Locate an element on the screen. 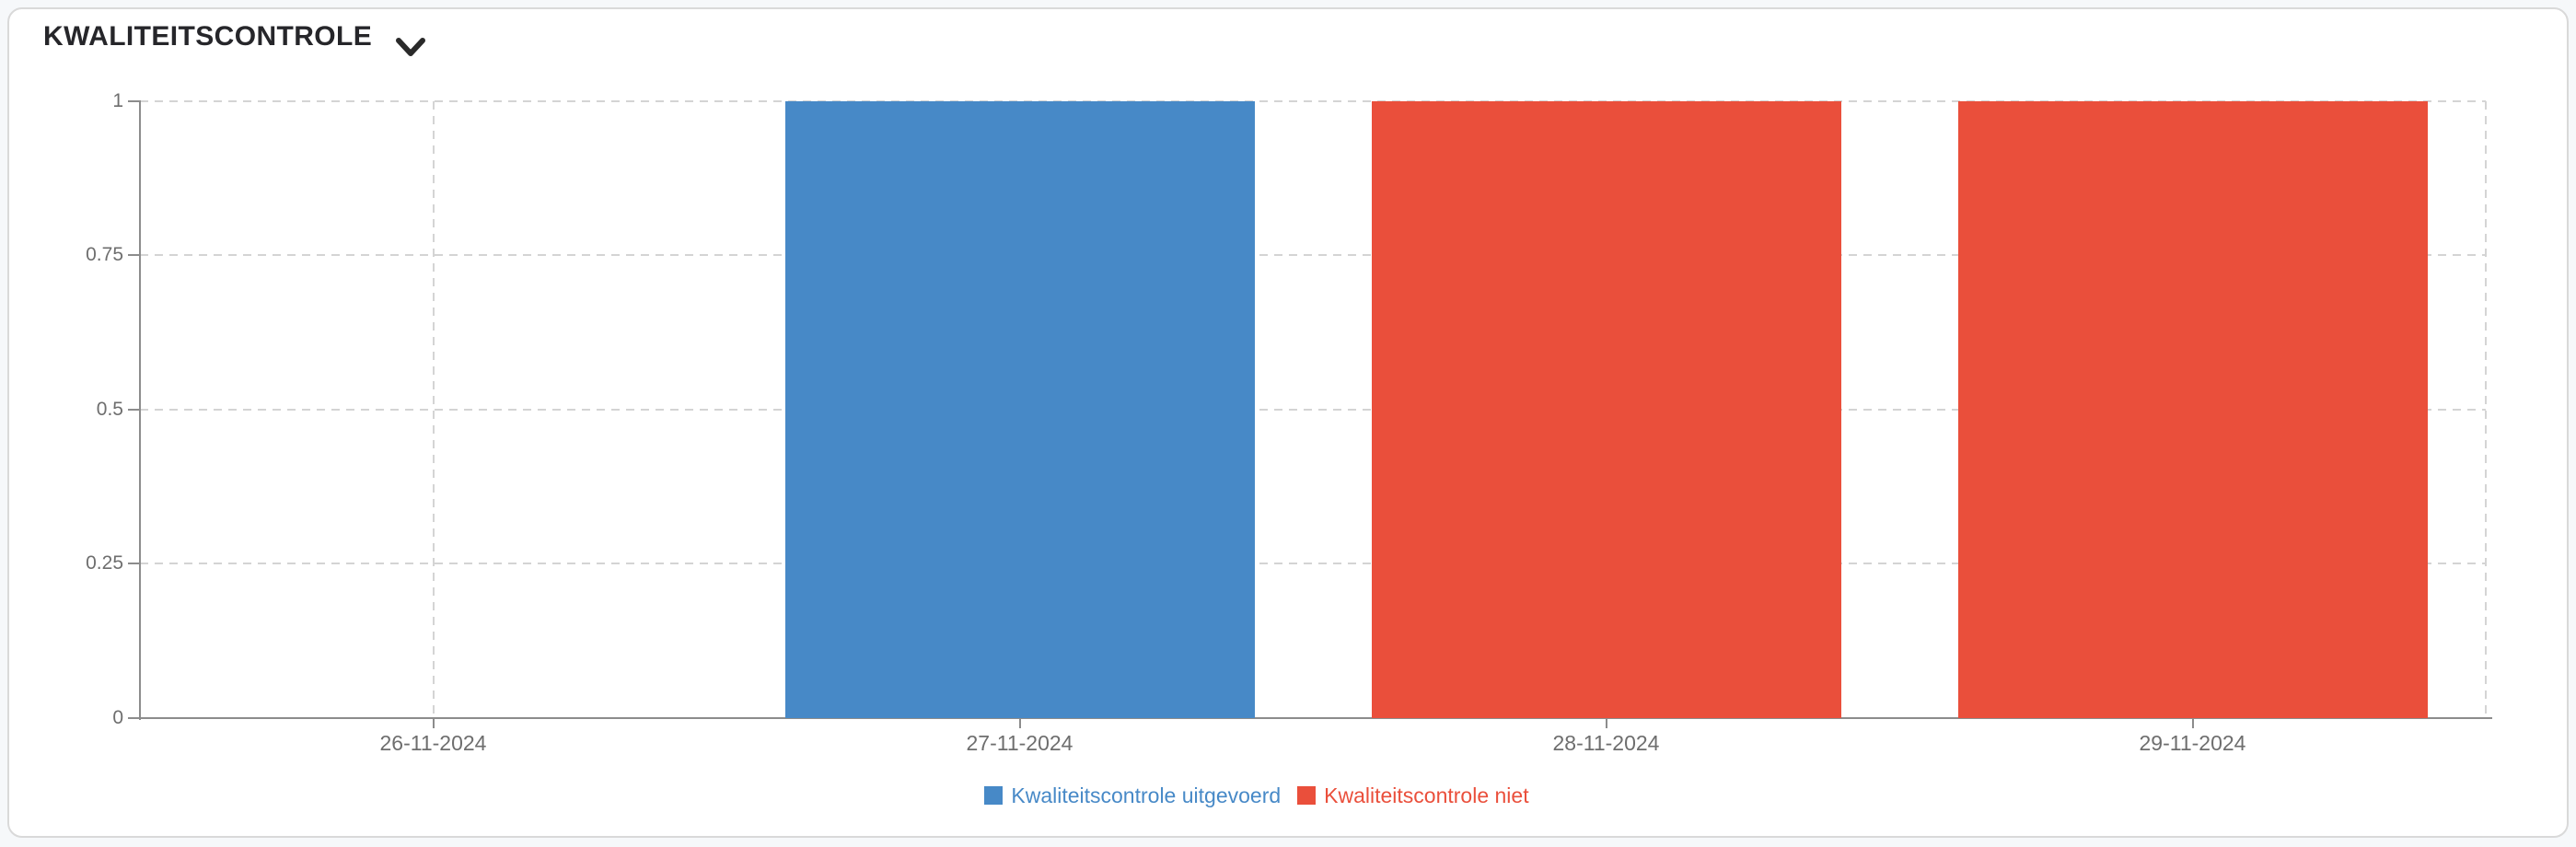  bar-29-11-2024 is located at coordinates (2192, 409).